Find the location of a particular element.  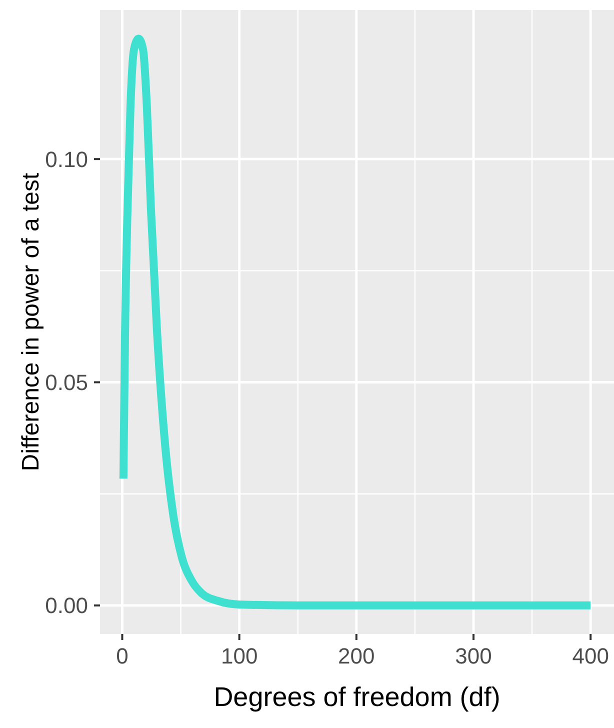

x-tick-label: 100 is located at coordinates (239, 656).